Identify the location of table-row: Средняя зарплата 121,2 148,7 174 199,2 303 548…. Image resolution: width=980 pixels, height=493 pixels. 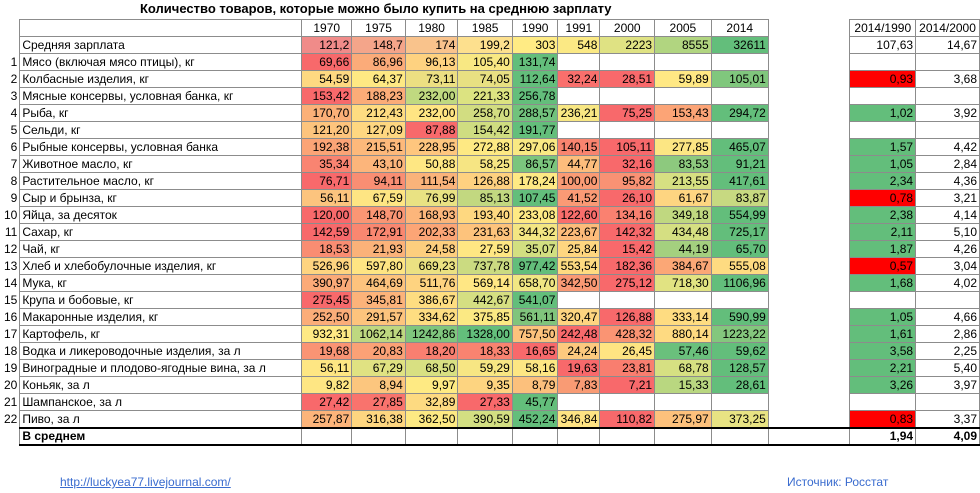
(490, 45).